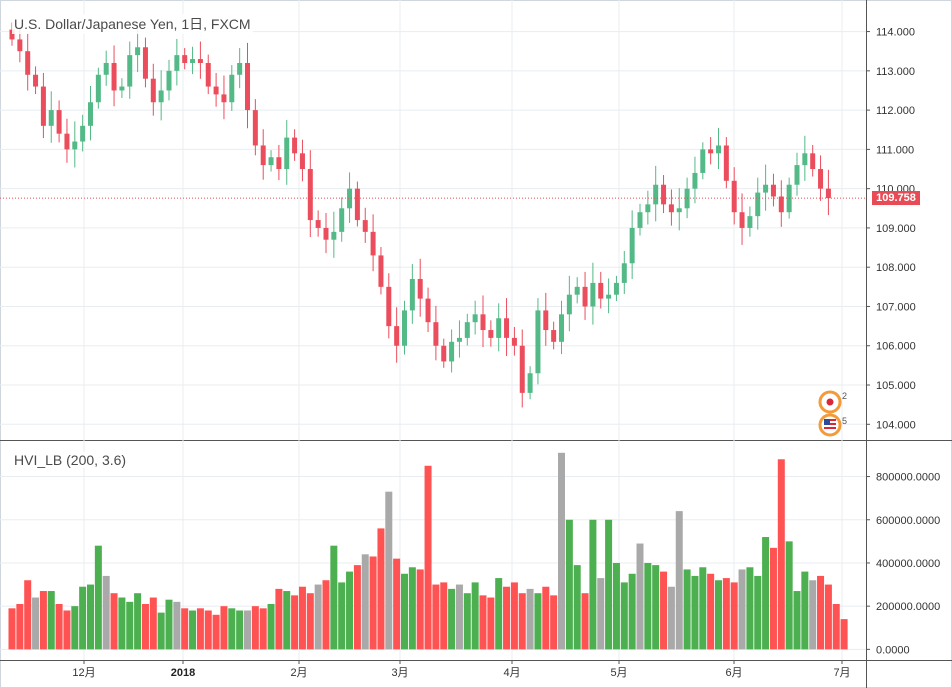 The height and width of the screenshot is (688, 952). I want to click on us-flag-icon, so click(830, 425).